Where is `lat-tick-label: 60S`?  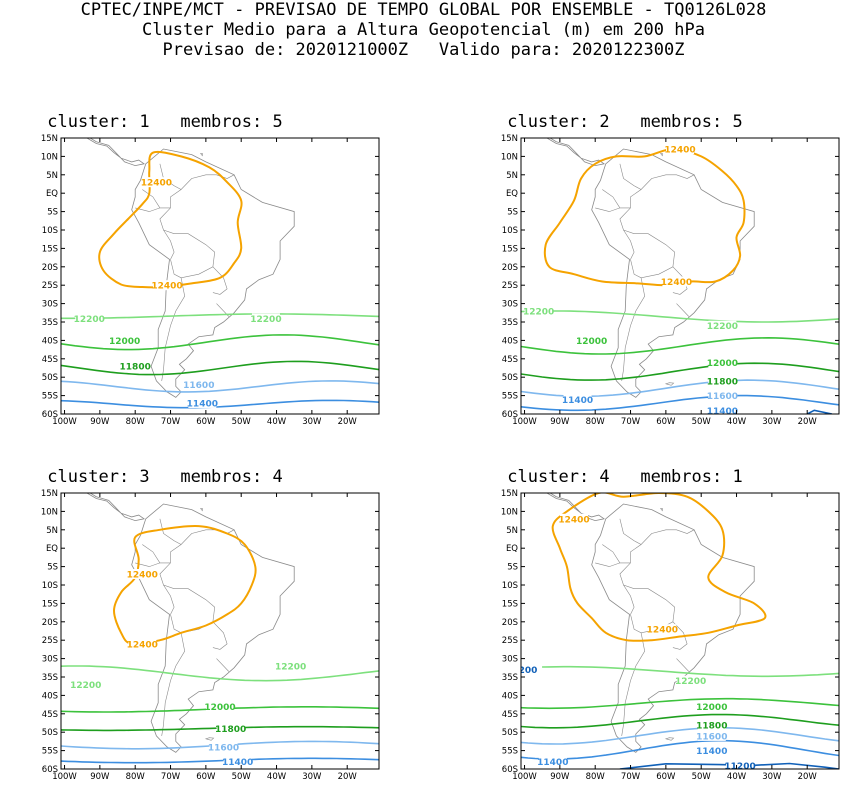 lat-tick-label: 60S is located at coordinates (510, 415).